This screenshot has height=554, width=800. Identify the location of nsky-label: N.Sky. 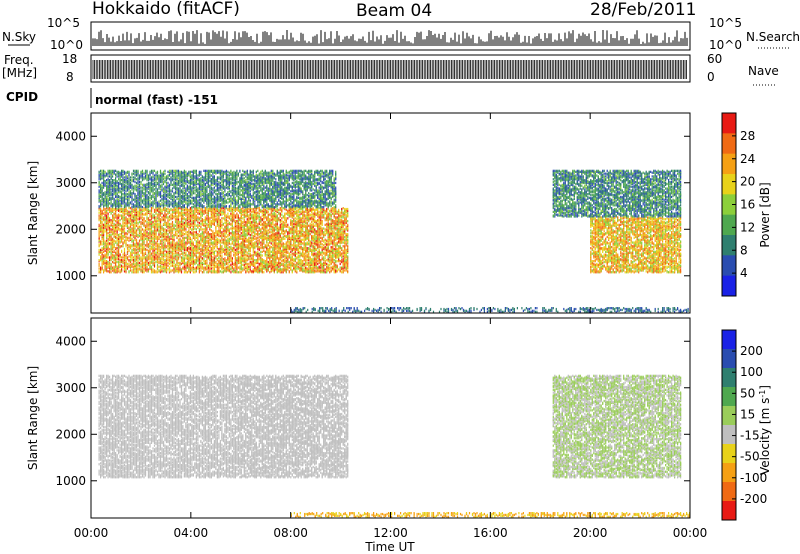
(19, 37).